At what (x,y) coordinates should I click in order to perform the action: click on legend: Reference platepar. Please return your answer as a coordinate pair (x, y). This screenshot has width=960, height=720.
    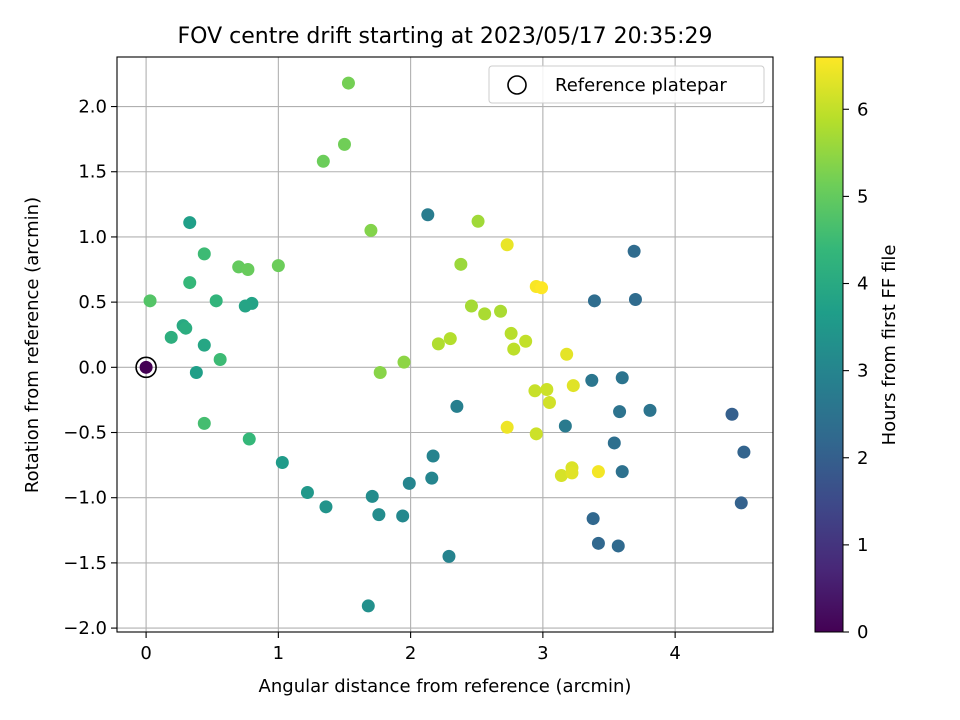
    Looking at the image, I should click on (626, 84).